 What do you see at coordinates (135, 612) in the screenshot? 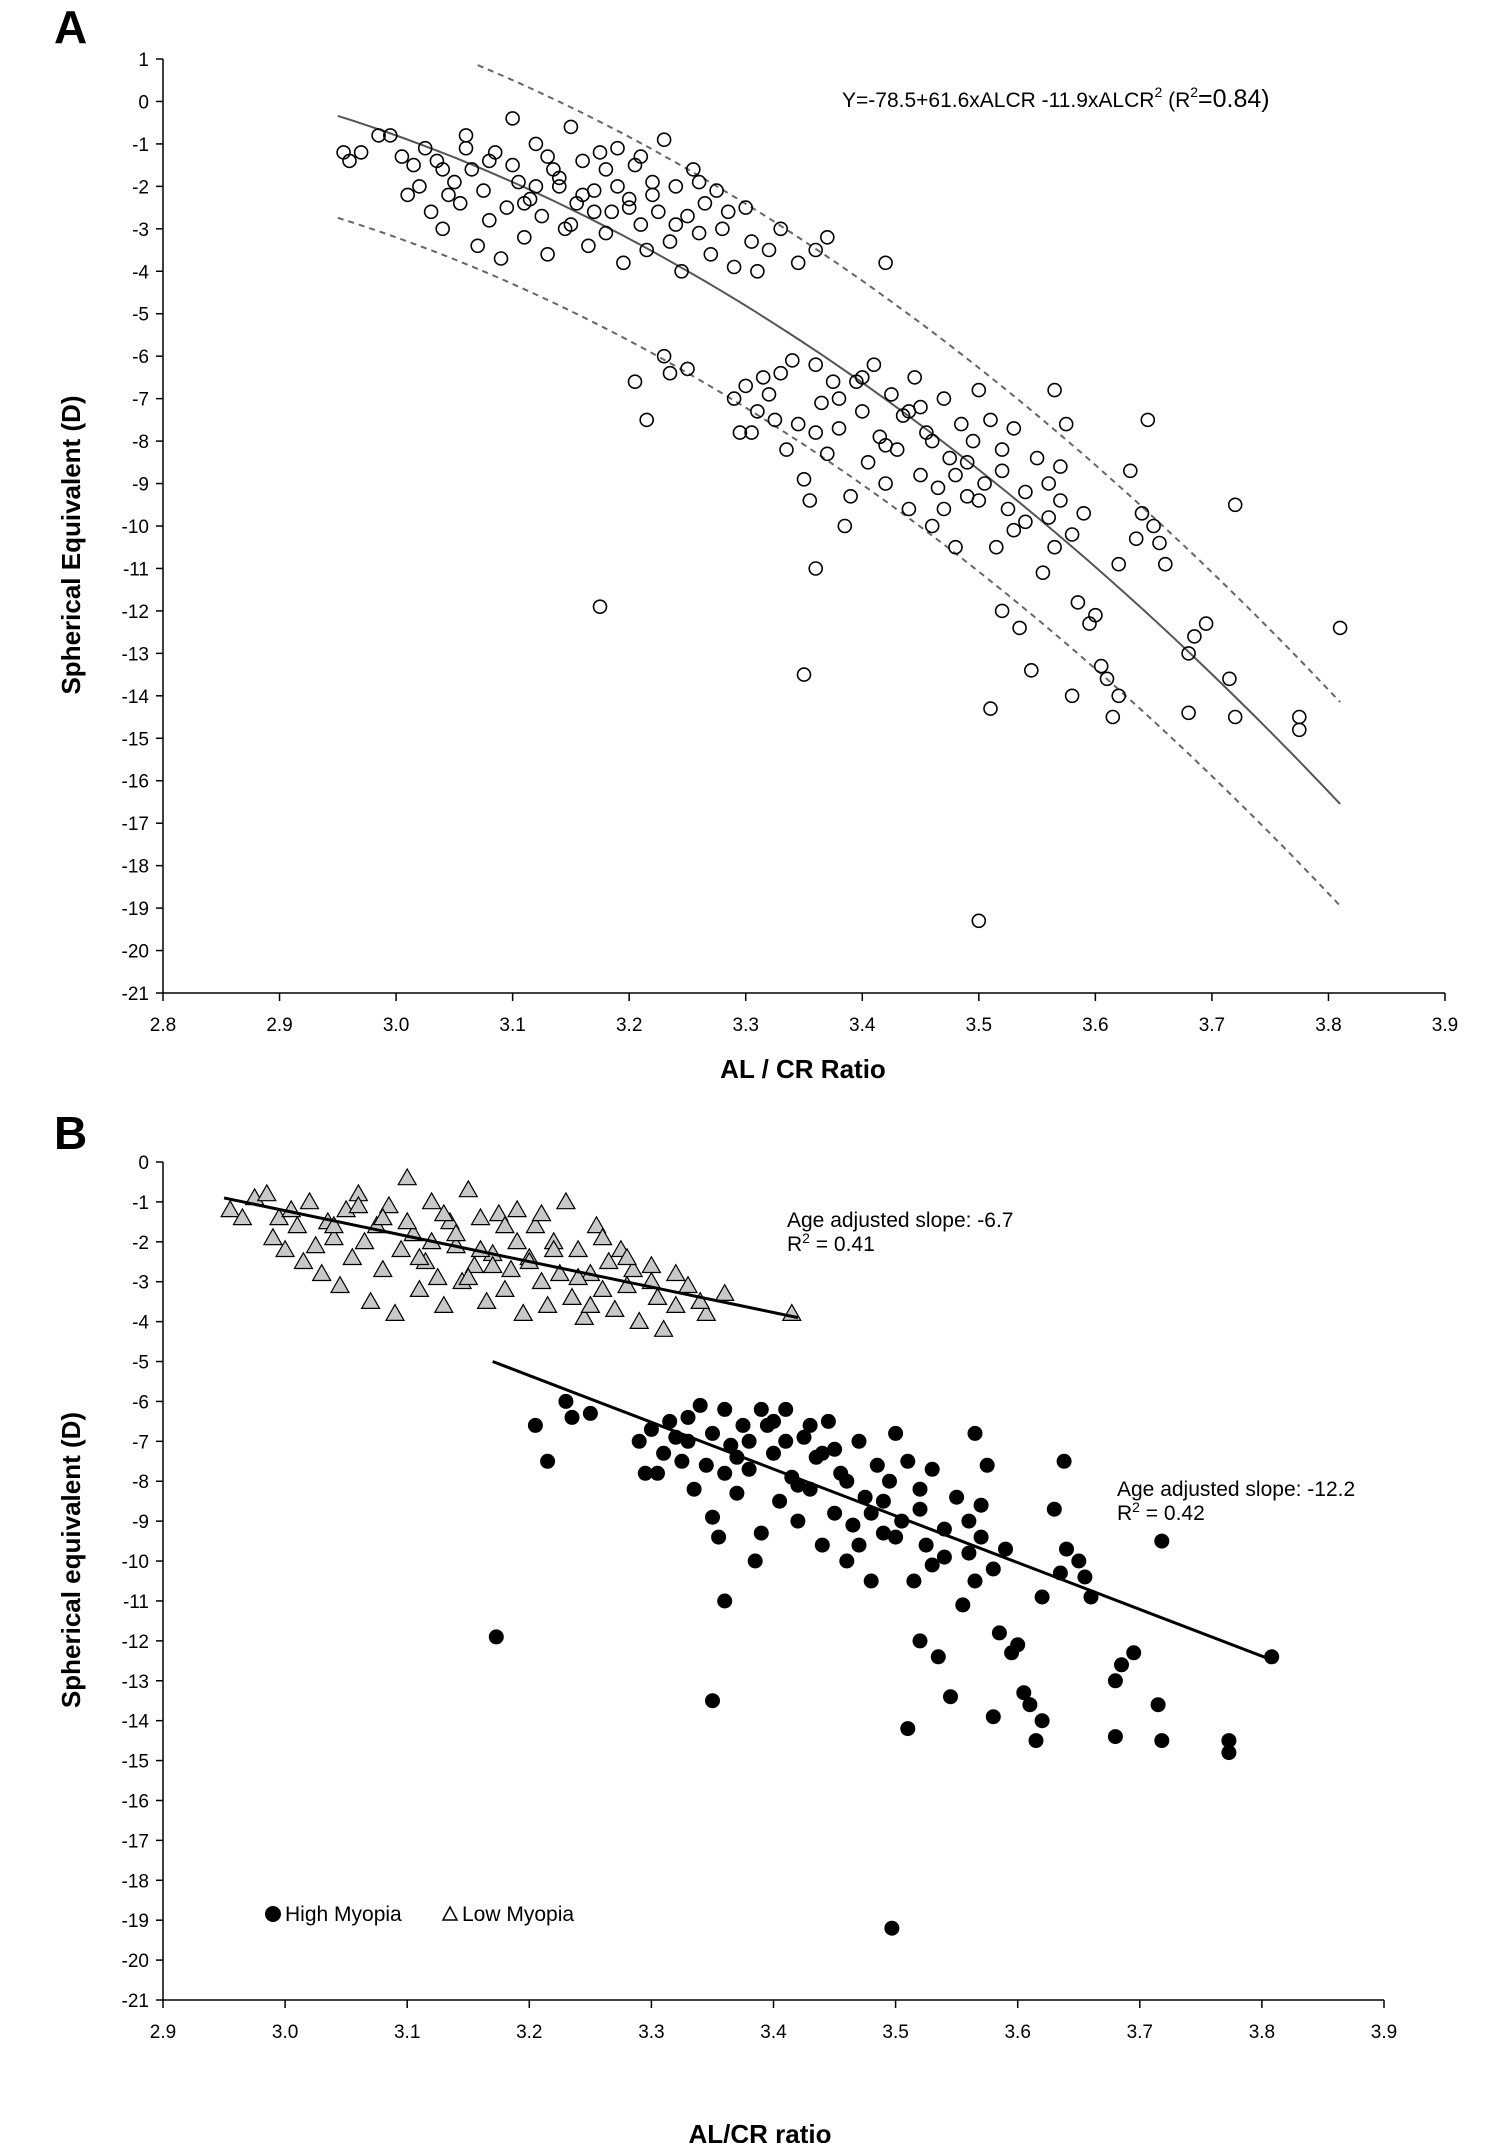
I see `panel-a-y-tick-label: -12` at bounding box center [135, 612].